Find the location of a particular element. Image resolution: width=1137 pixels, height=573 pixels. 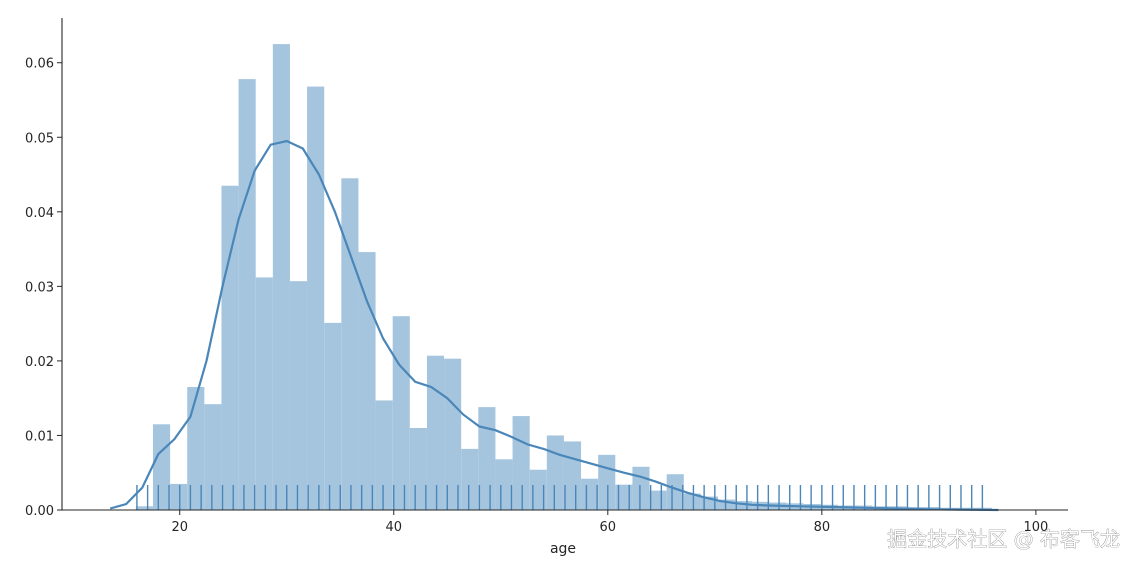

watermark-text: 掘金技术社区 @ 布客飞龙 is located at coordinates (1003, 539).